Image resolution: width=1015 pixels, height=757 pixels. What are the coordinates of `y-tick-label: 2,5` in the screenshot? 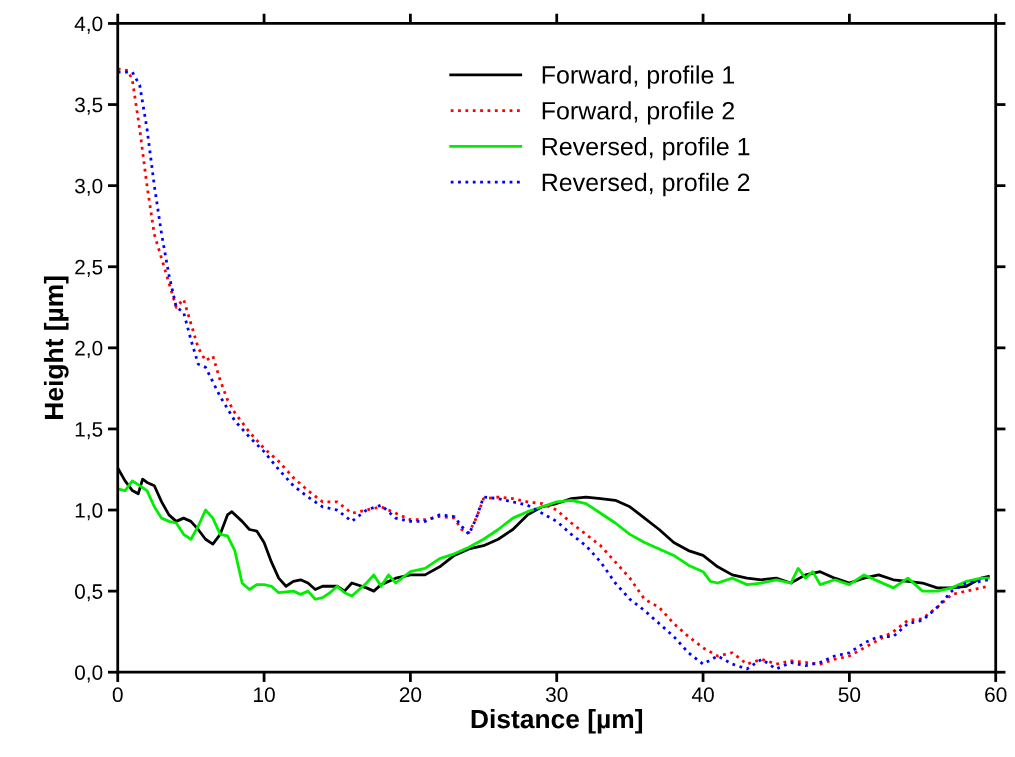 It's located at (89, 268).